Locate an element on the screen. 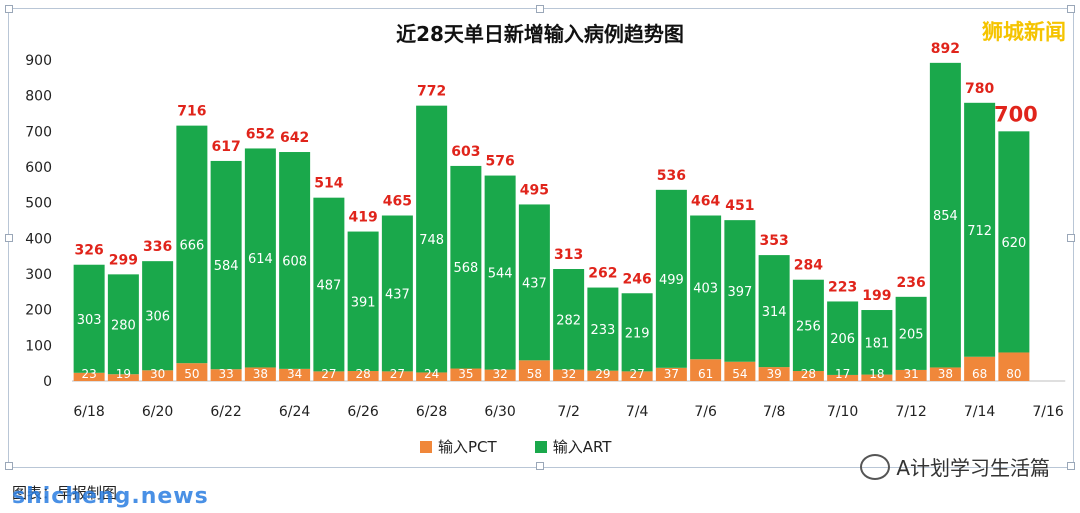  data-label-pct: 24 is located at coordinates (431, 374).